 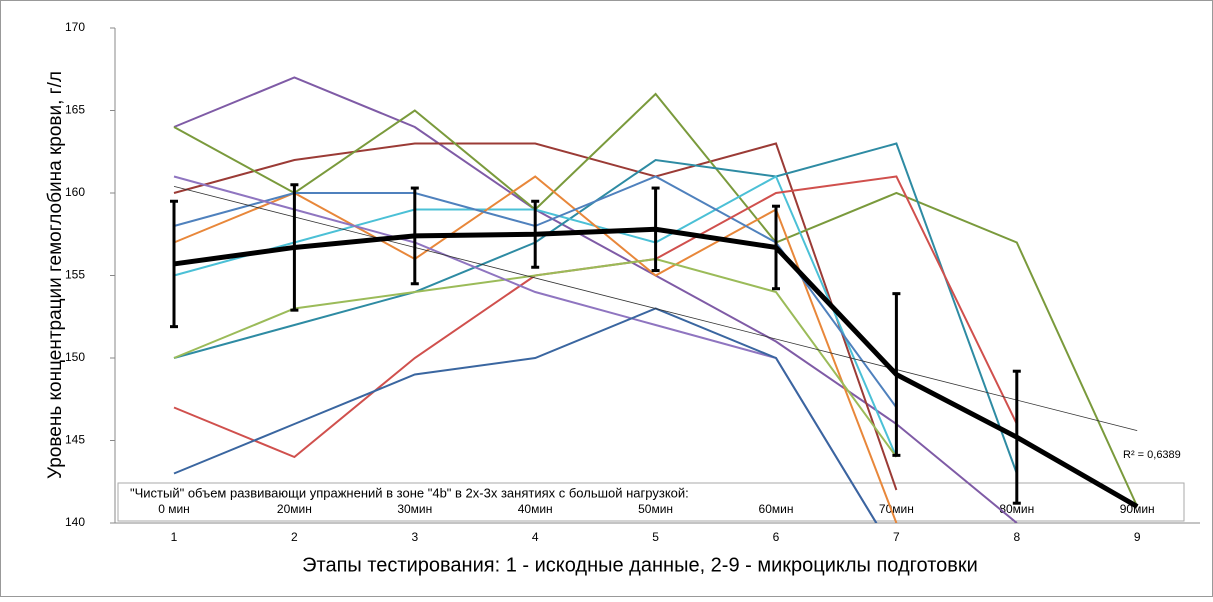 What do you see at coordinates (655, 509) in the screenshot?
I see `annotation-label: 50мин` at bounding box center [655, 509].